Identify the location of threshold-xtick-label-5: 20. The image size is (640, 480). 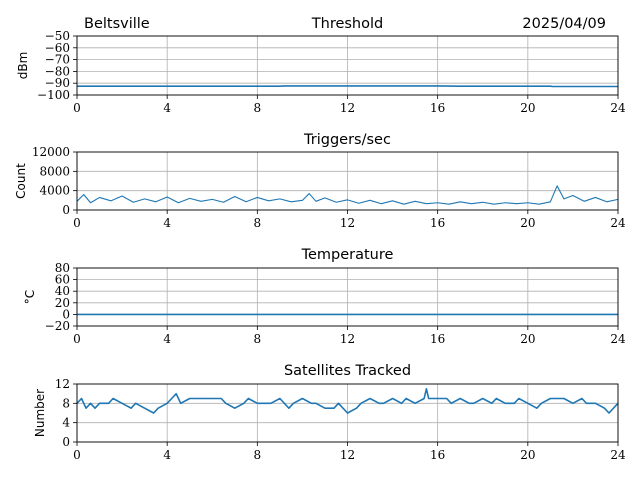
(527, 108).